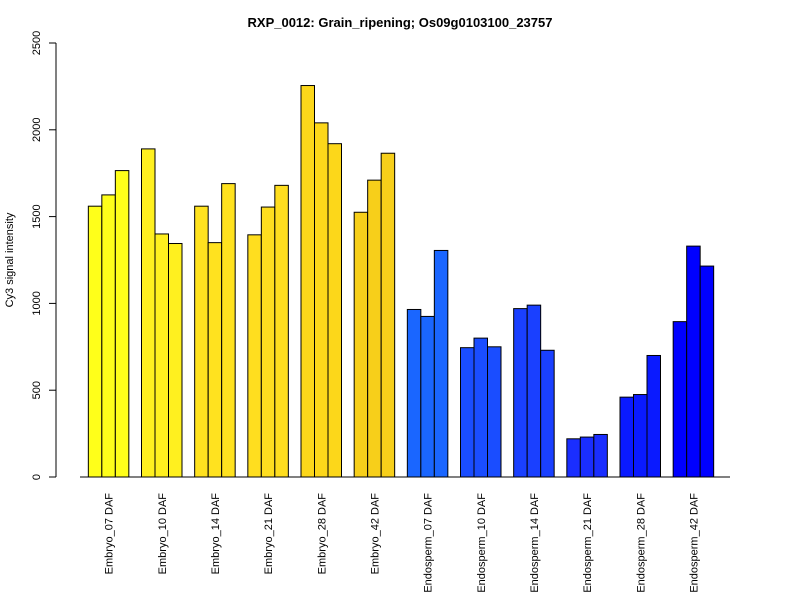 Image resolution: width=800 pixels, height=605 pixels. What do you see at coordinates (44, 255) in the screenshot?
I see `y-axis: 0 500 1000 1500 2000 2500` at bounding box center [44, 255].